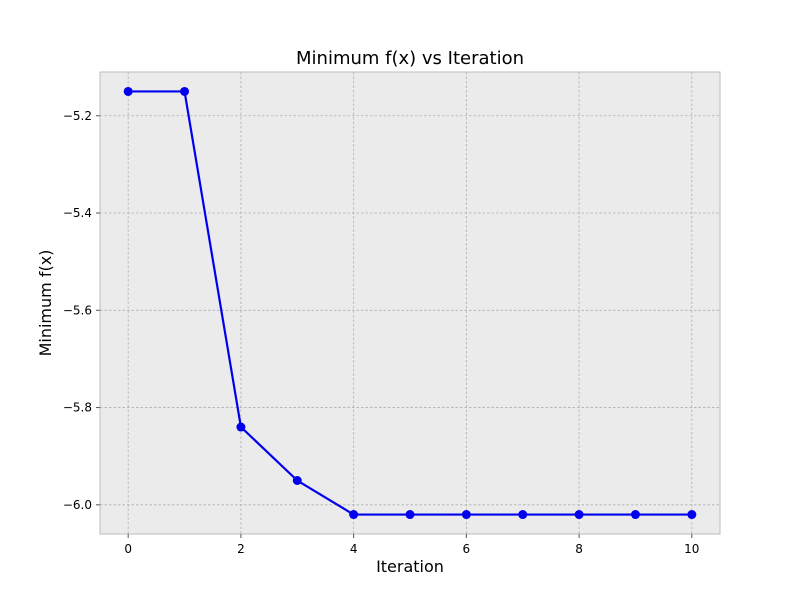  What do you see at coordinates (77, 310) in the screenshot?
I see `y-tick-label: −5.6` at bounding box center [77, 310].